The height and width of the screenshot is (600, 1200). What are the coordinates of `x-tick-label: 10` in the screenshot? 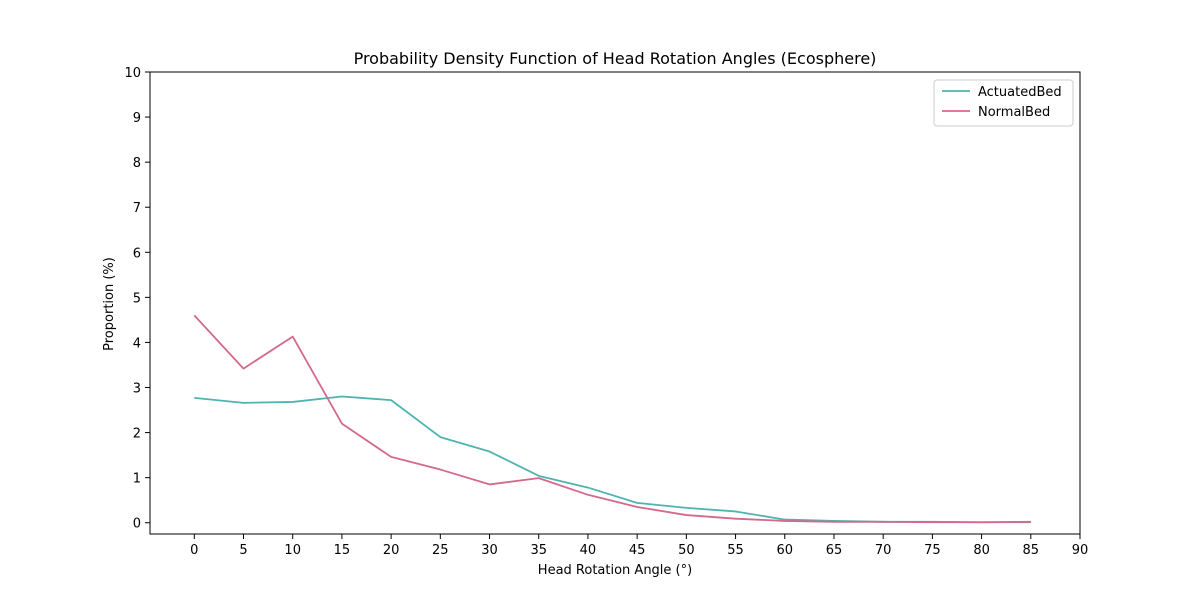 It's located at (292, 550).